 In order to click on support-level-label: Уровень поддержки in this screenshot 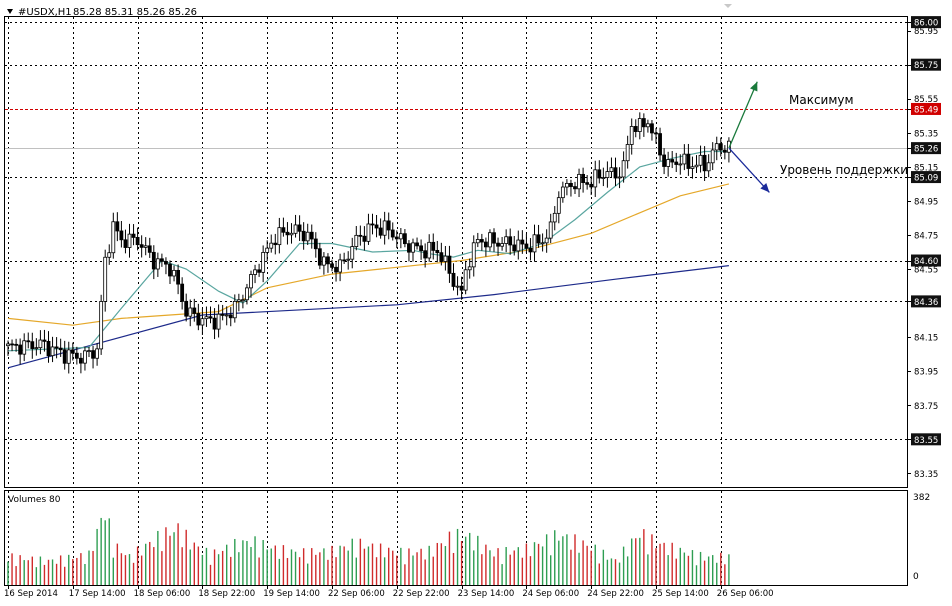, I will do `click(844, 170)`.